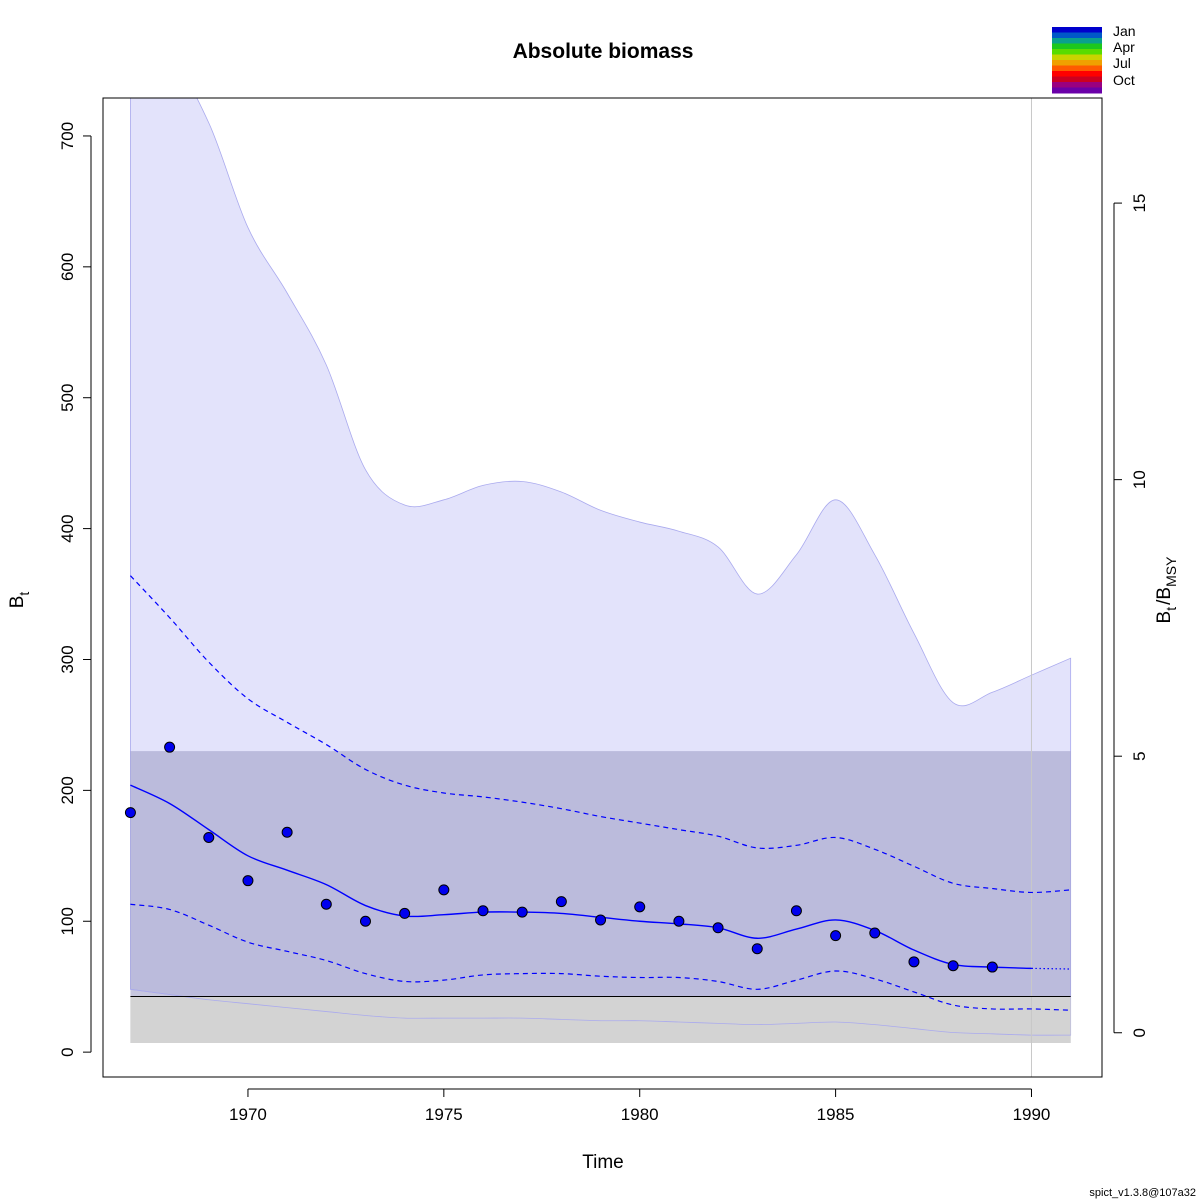  What do you see at coordinates (1164, 602) in the screenshot?
I see `y2-label-sep: /` at bounding box center [1164, 602].